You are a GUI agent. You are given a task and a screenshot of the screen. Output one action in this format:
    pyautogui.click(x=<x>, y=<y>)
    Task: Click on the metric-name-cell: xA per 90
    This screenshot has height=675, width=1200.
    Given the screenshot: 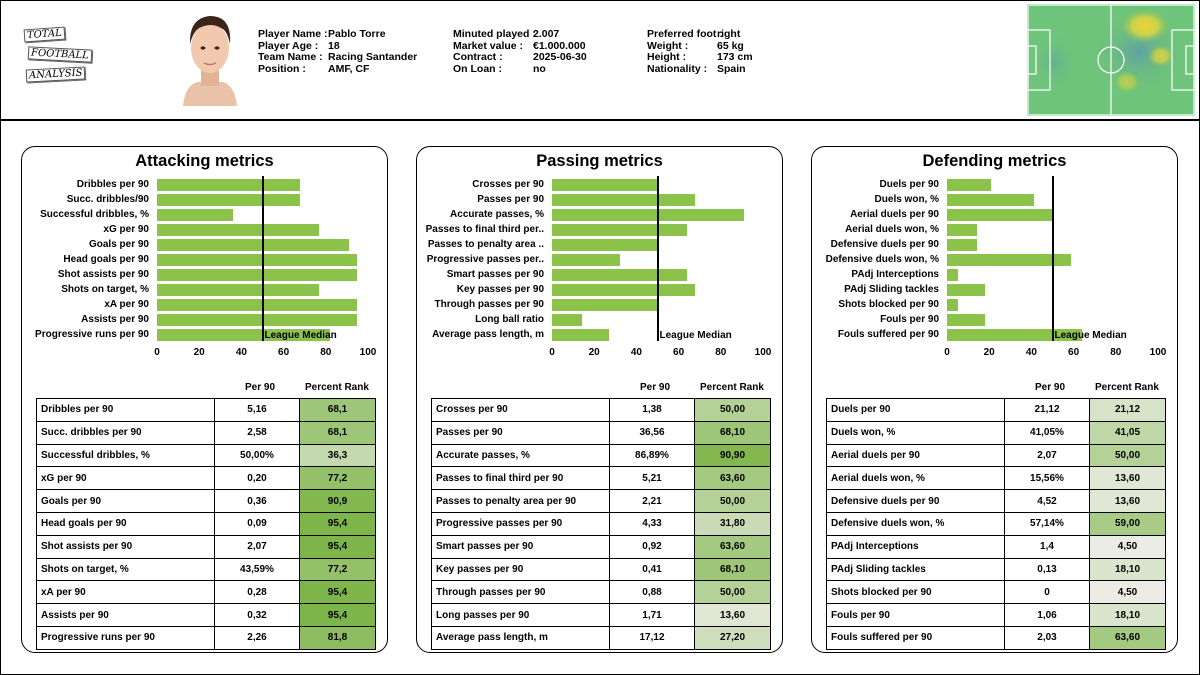 What is the action you would take?
    pyautogui.click(x=125, y=592)
    